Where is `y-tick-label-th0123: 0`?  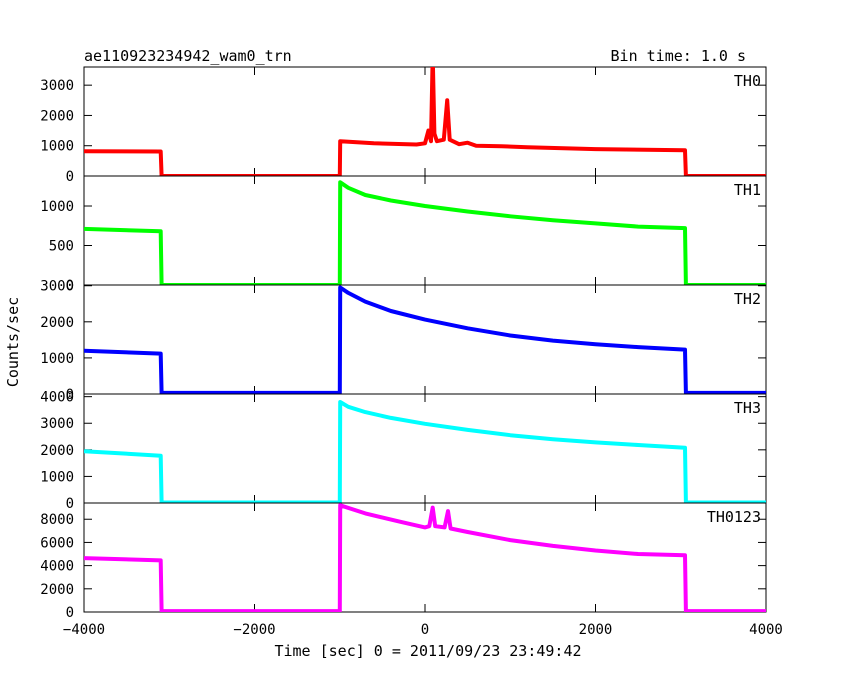 y-tick-label-th0123: 0 is located at coordinates (70, 613).